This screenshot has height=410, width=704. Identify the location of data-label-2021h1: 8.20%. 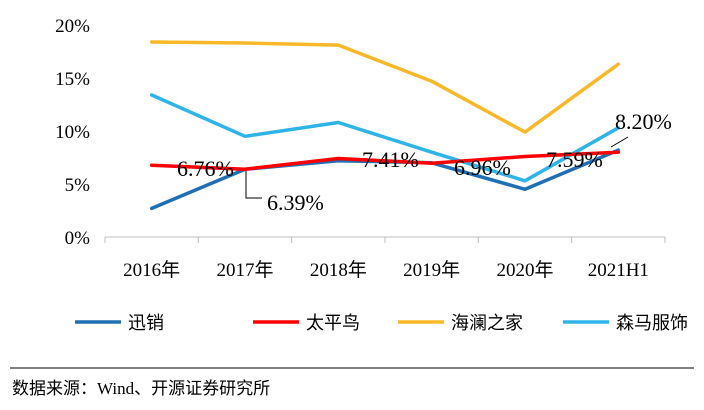
(643, 121).